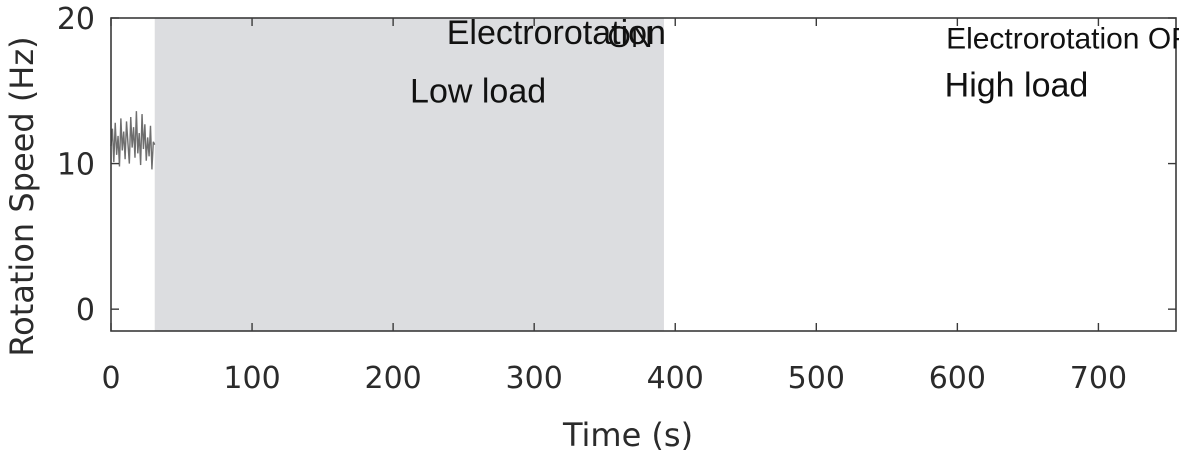 The image size is (1179, 458). Describe the element at coordinates (76, 19) in the screenshot. I see `y-tick-label: 20` at that location.